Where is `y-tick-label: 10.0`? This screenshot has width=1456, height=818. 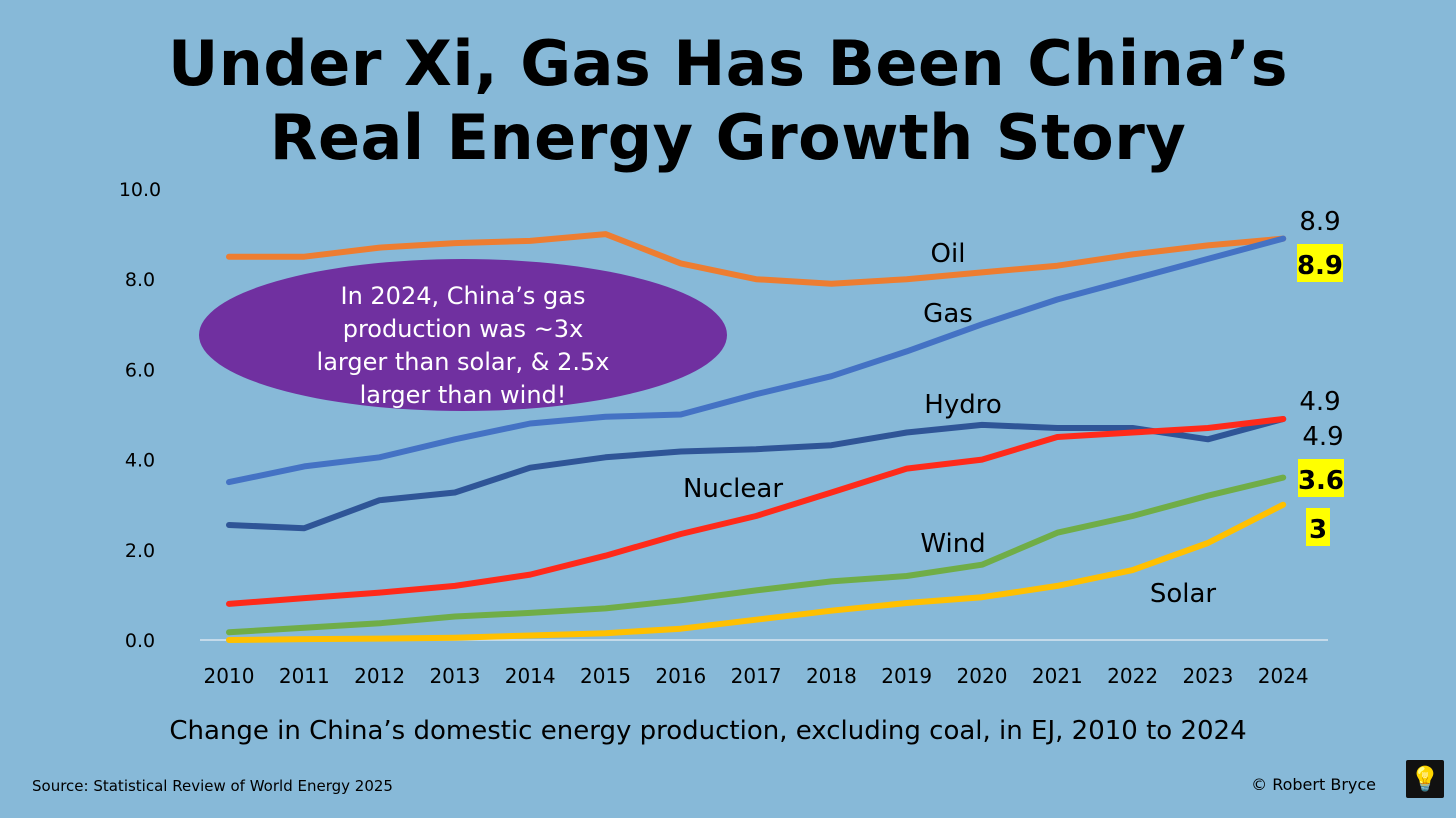 y-tick-label: 10.0 is located at coordinates (140, 190).